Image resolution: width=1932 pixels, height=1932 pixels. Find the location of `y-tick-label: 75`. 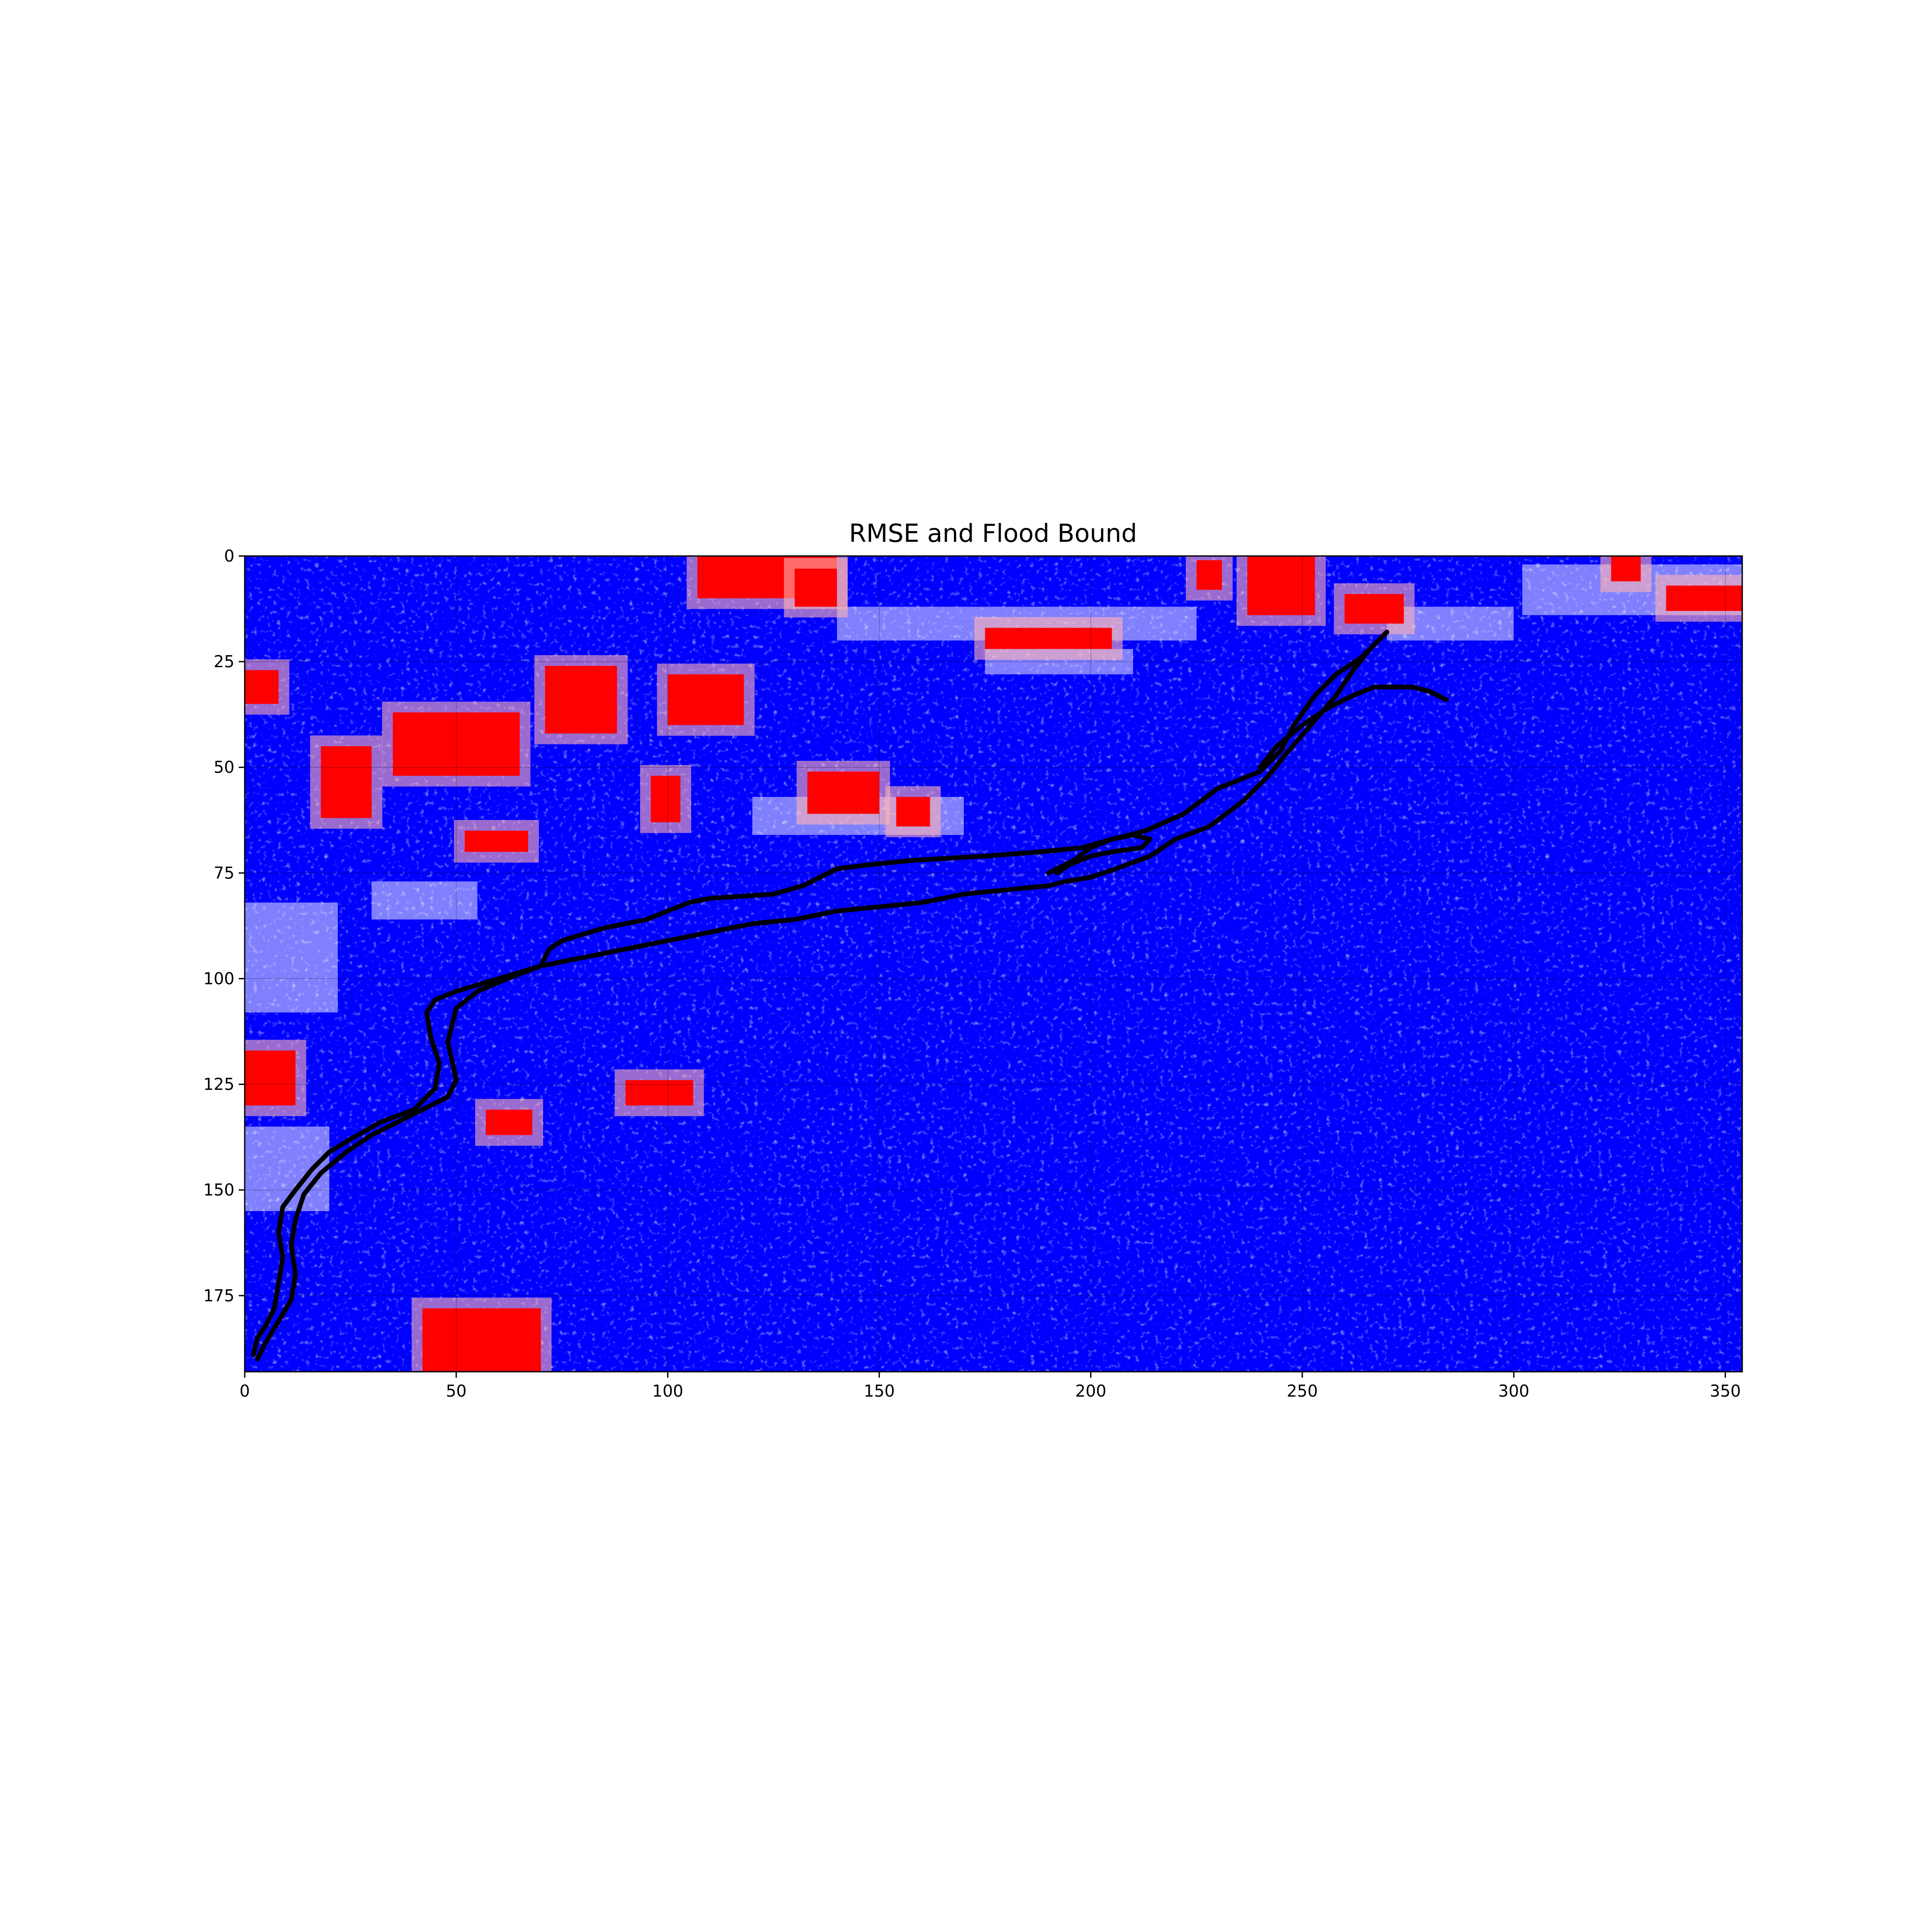

y-tick-label: 75 is located at coordinates (224, 872).